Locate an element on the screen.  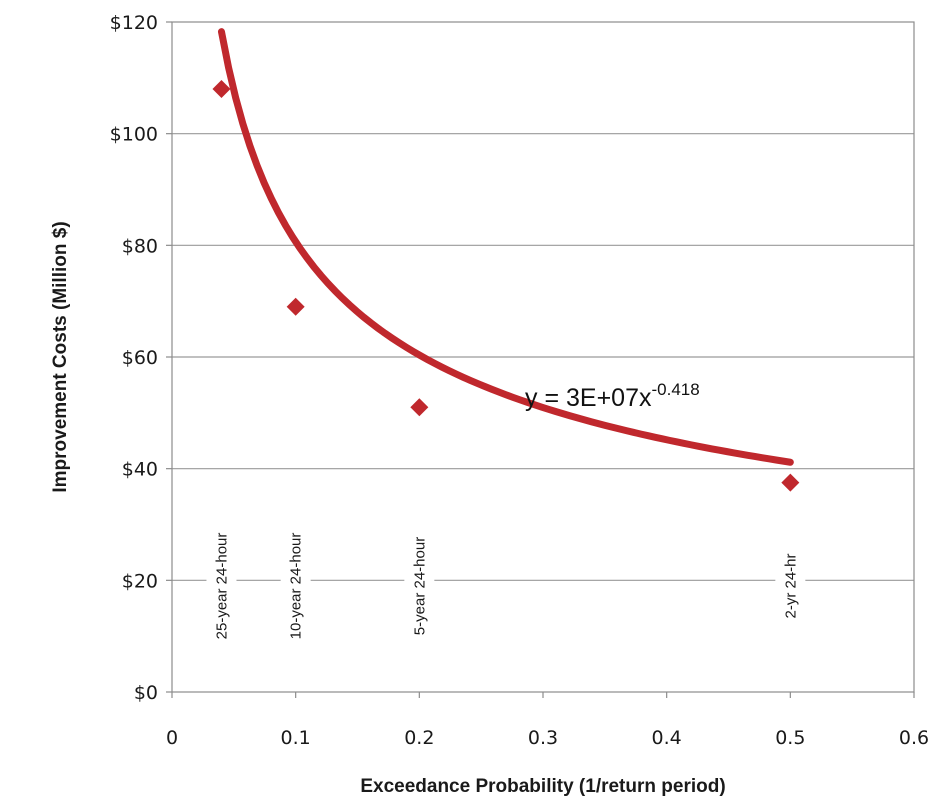
trendline-equation: y = 3E+07x-0.418 is located at coordinates (612, 396).